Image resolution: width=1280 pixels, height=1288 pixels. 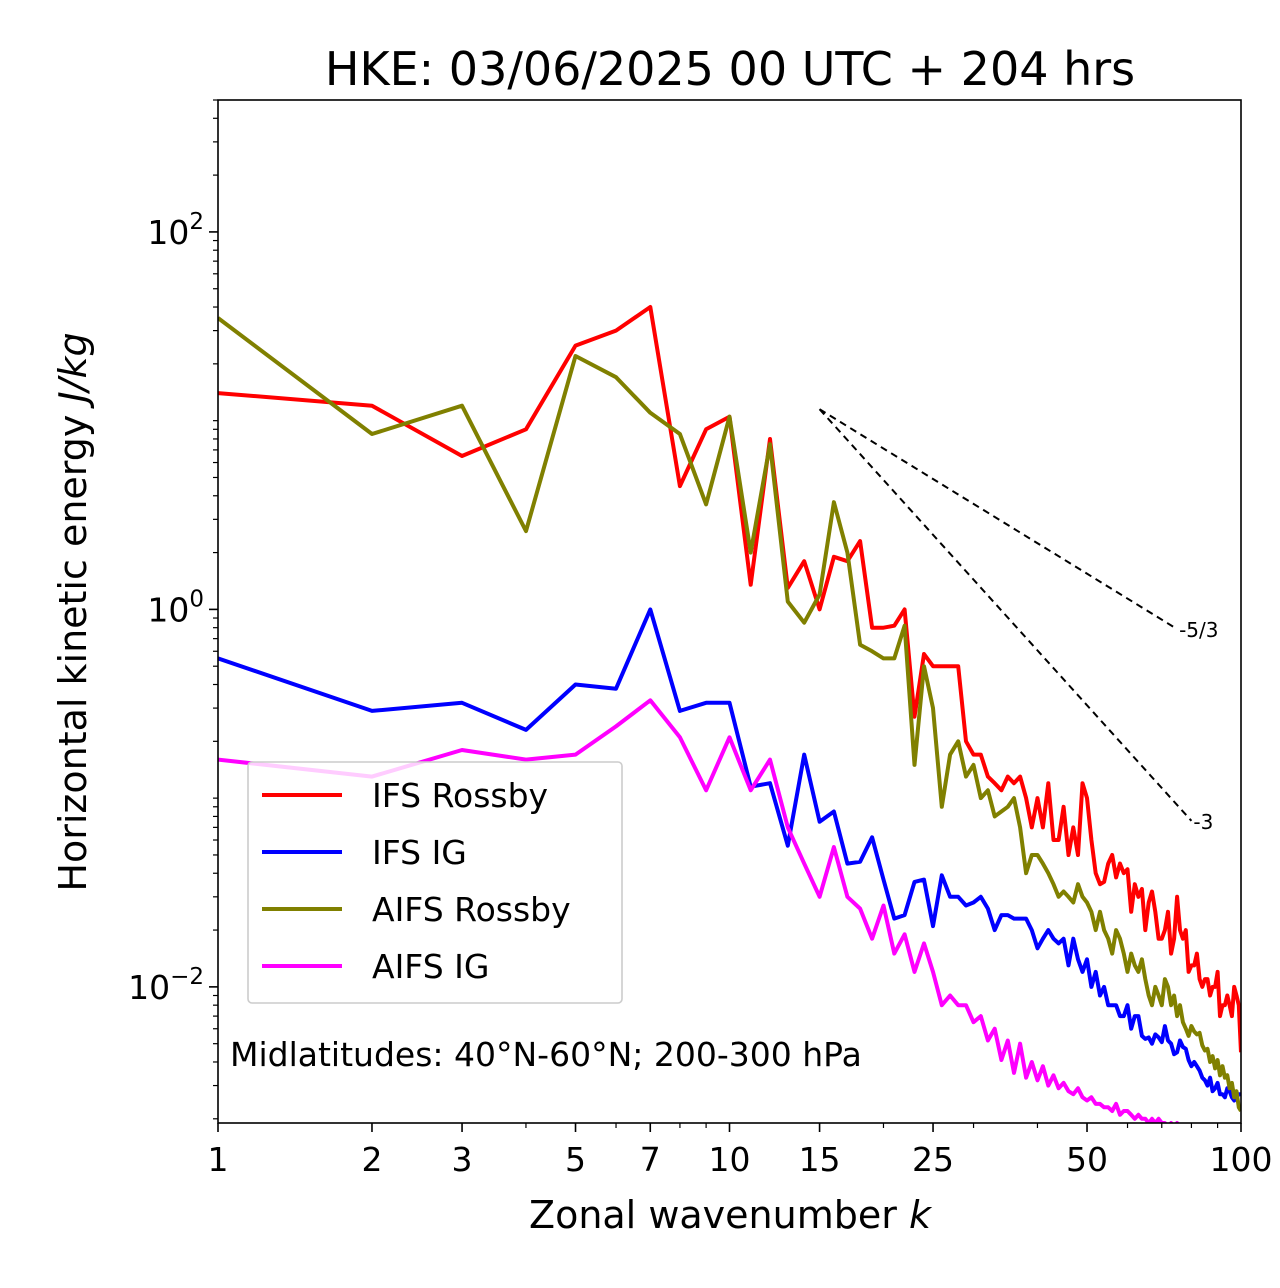 I want to click on legend-label-4: AIFS IG, so click(x=430, y=966).